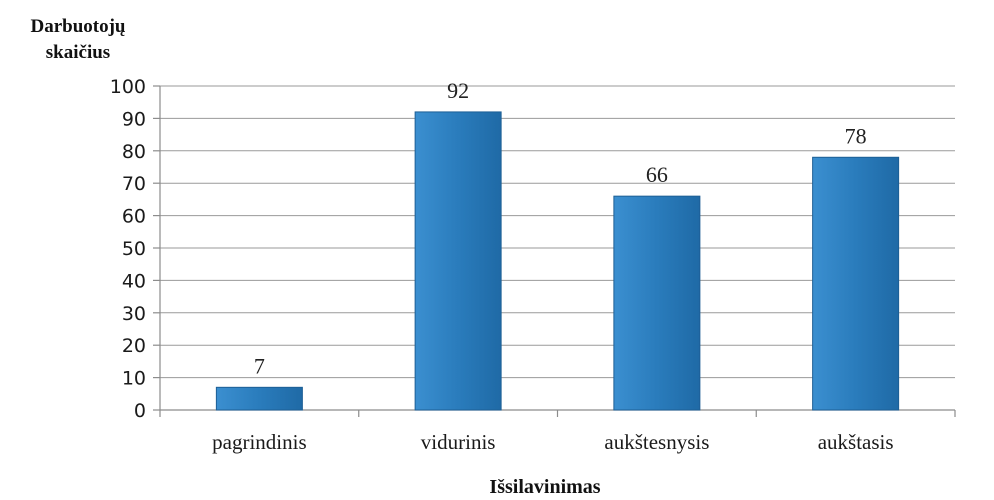 The height and width of the screenshot is (500, 994). I want to click on y-tick-label: 50, so click(134, 249).